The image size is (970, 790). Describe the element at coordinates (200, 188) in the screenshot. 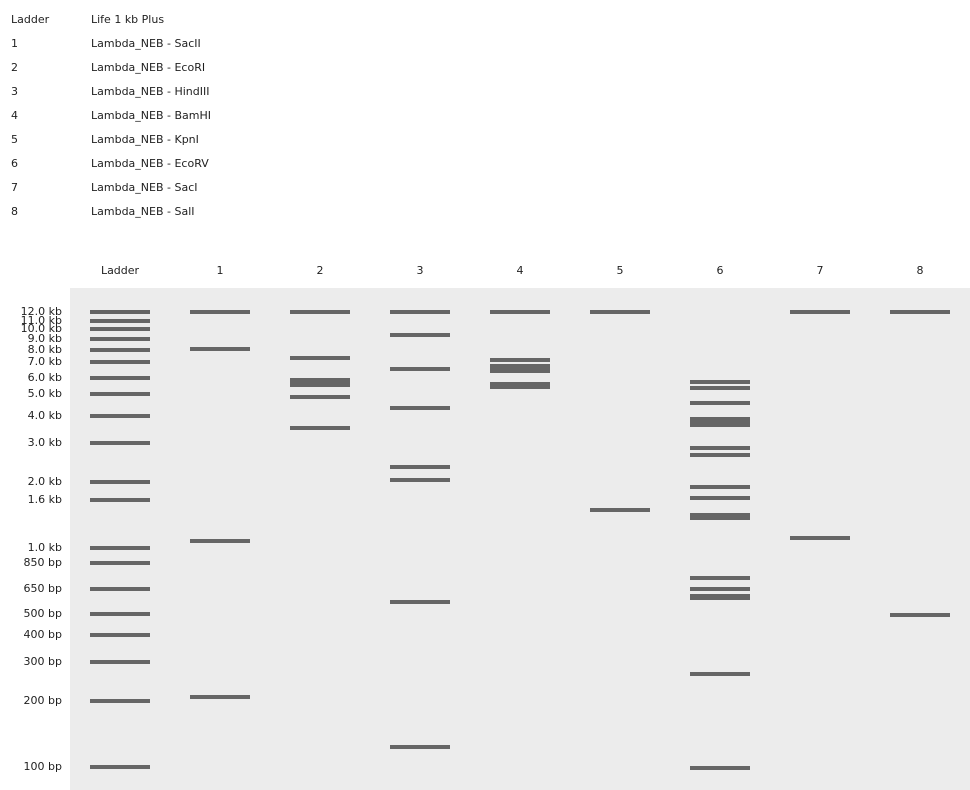

I see `legend-row: 7 Lambda_NEB - SacI` at that location.